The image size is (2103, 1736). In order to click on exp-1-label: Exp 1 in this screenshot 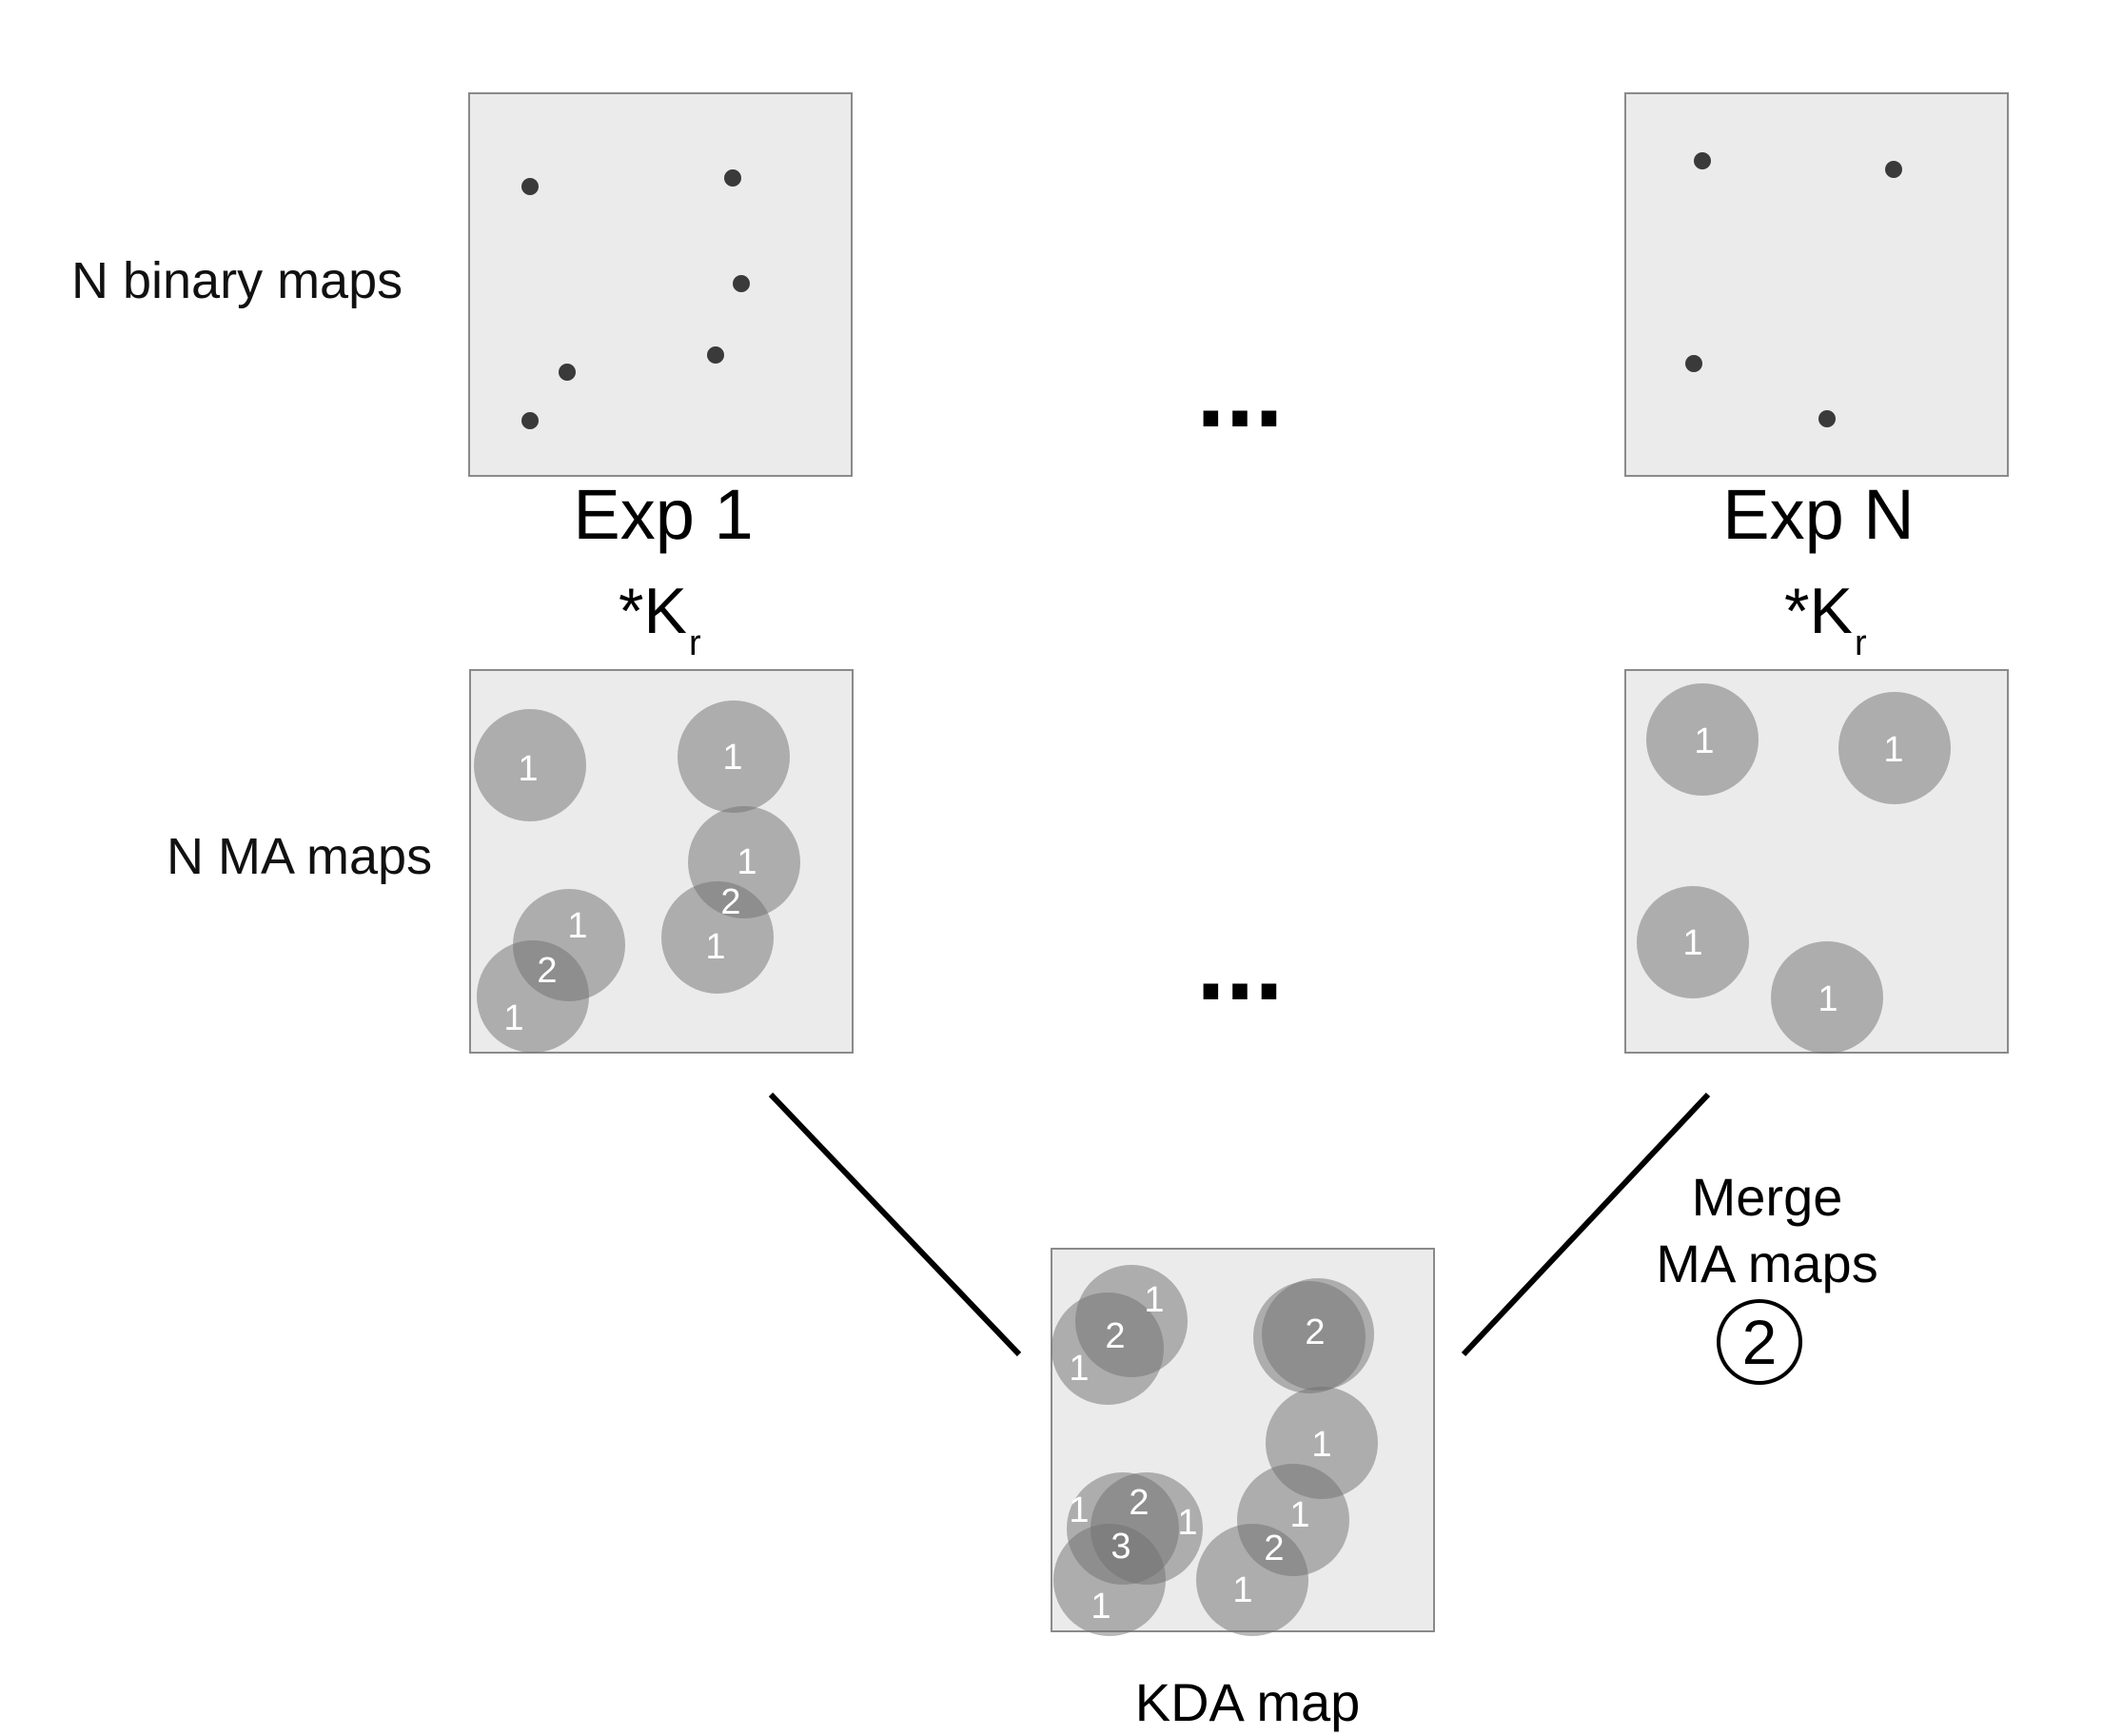, I will do `click(663, 514)`.